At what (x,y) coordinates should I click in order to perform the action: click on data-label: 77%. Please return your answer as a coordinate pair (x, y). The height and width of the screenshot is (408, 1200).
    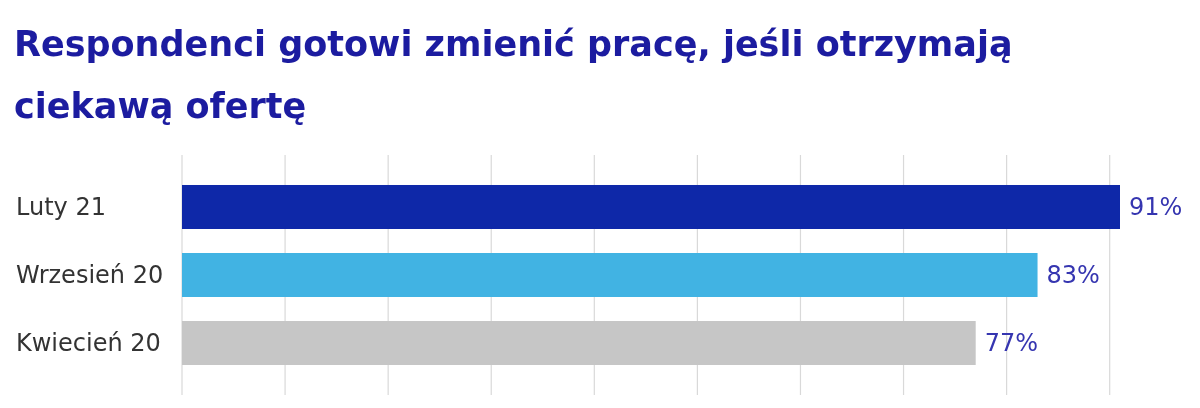
    Looking at the image, I should click on (1011, 343).